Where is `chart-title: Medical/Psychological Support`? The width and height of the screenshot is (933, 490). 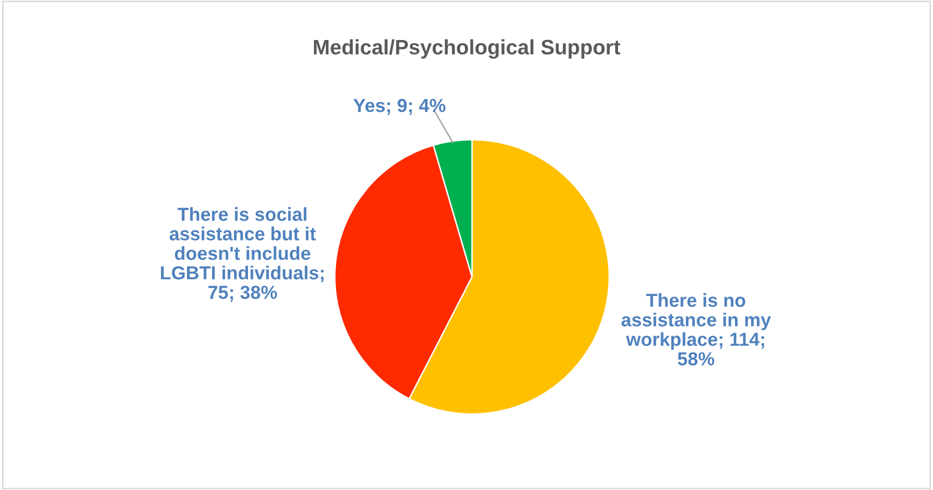 chart-title: Medical/Psychological Support is located at coordinates (467, 49).